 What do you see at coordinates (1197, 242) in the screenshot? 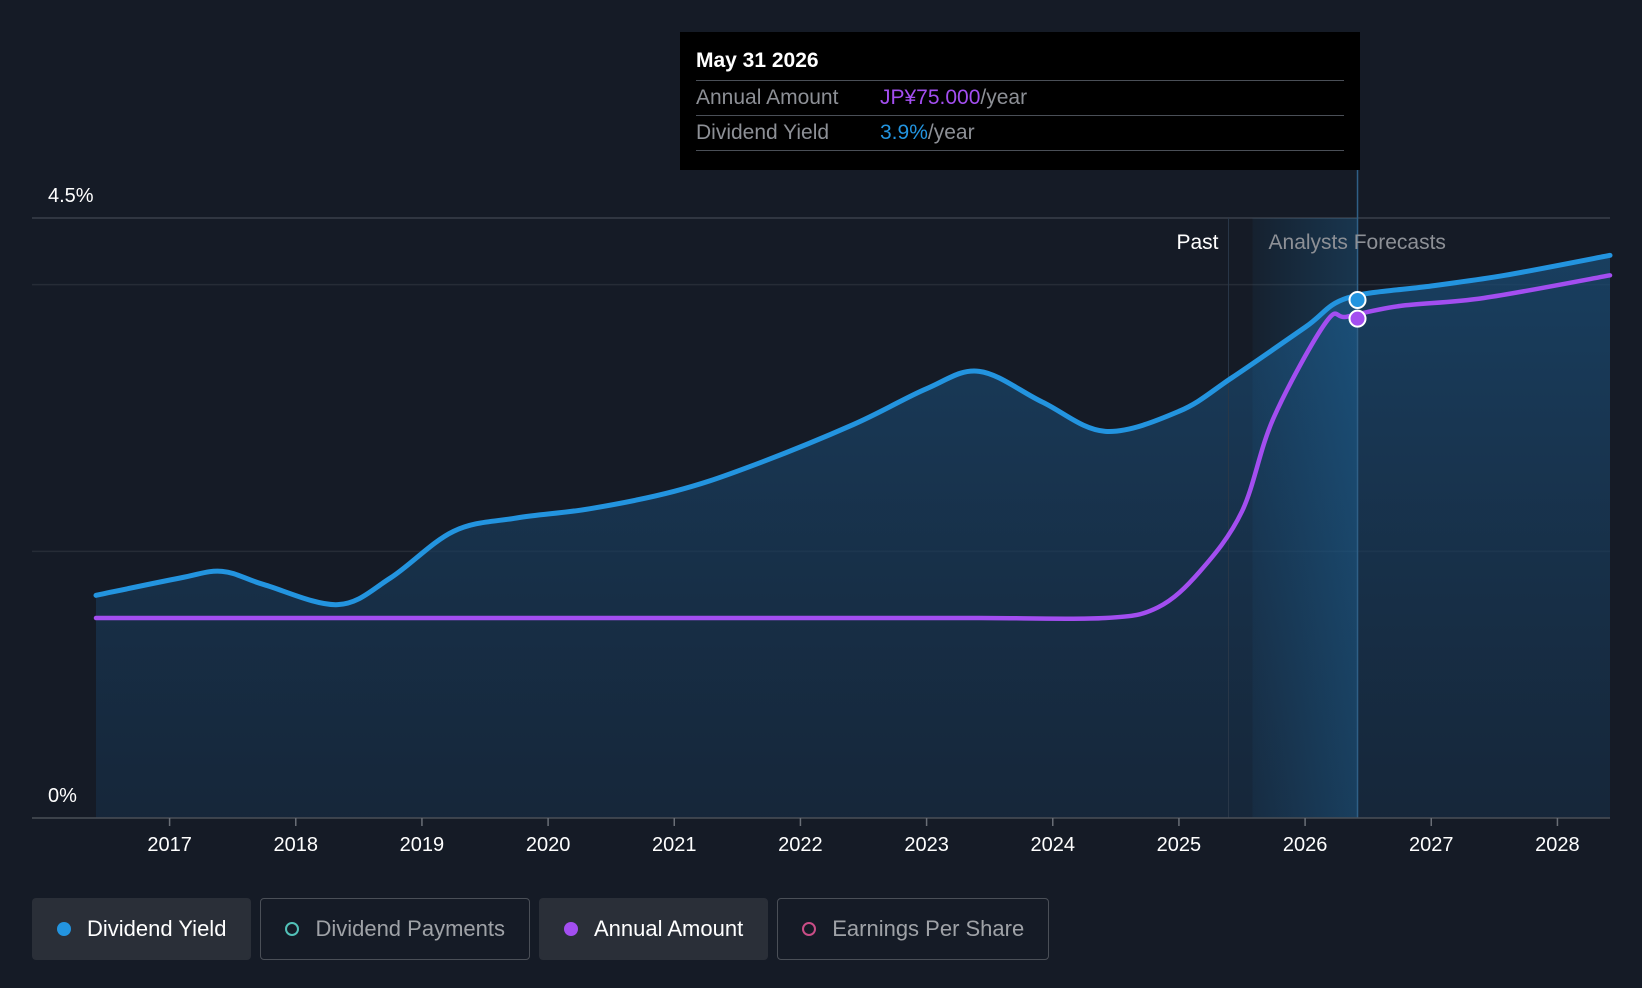
I see `past-label: Past` at bounding box center [1197, 242].